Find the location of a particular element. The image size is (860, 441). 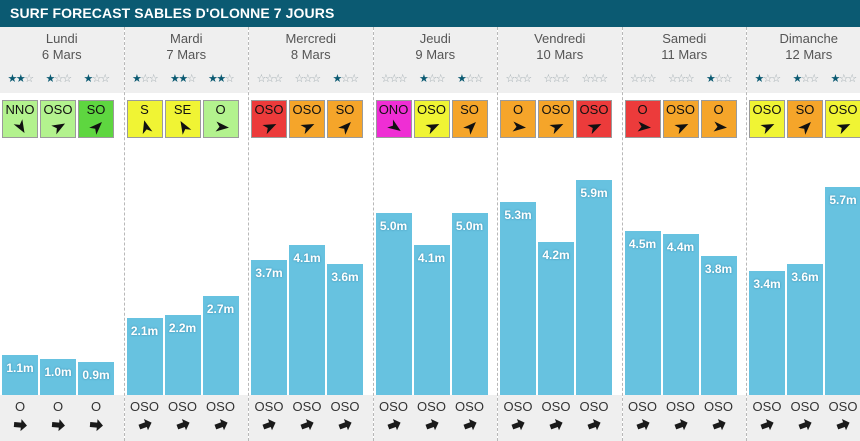

swell-direction-label: O is located at coordinates (96, 406).